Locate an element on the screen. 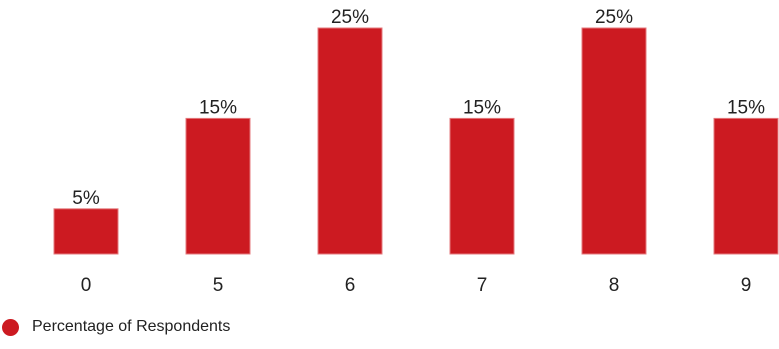  x-tick-group: 0 5 6 7 8 9 is located at coordinates (416, 285).